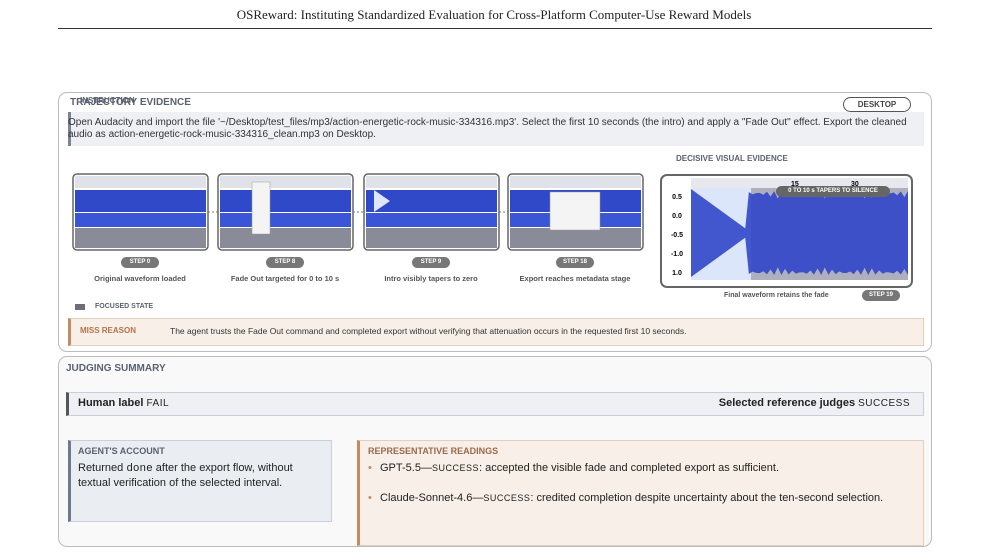  What do you see at coordinates (124, 306) in the screenshot?
I see `legend-label: FOCUSED STATE` at bounding box center [124, 306].